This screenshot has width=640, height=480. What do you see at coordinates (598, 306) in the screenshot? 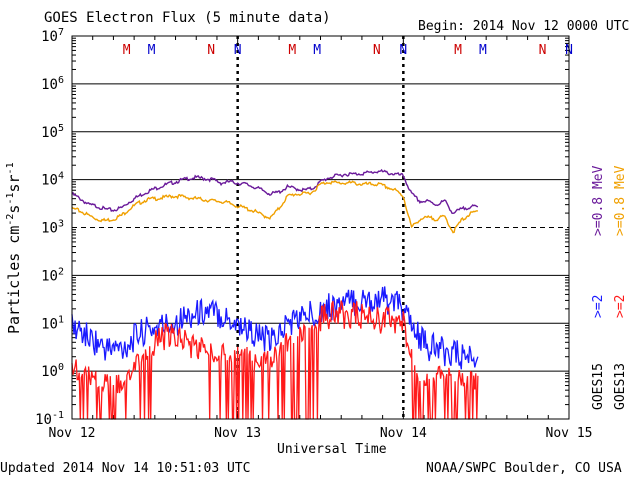
I see `goes15-low-label: >=2` at bounding box center [598, 306].